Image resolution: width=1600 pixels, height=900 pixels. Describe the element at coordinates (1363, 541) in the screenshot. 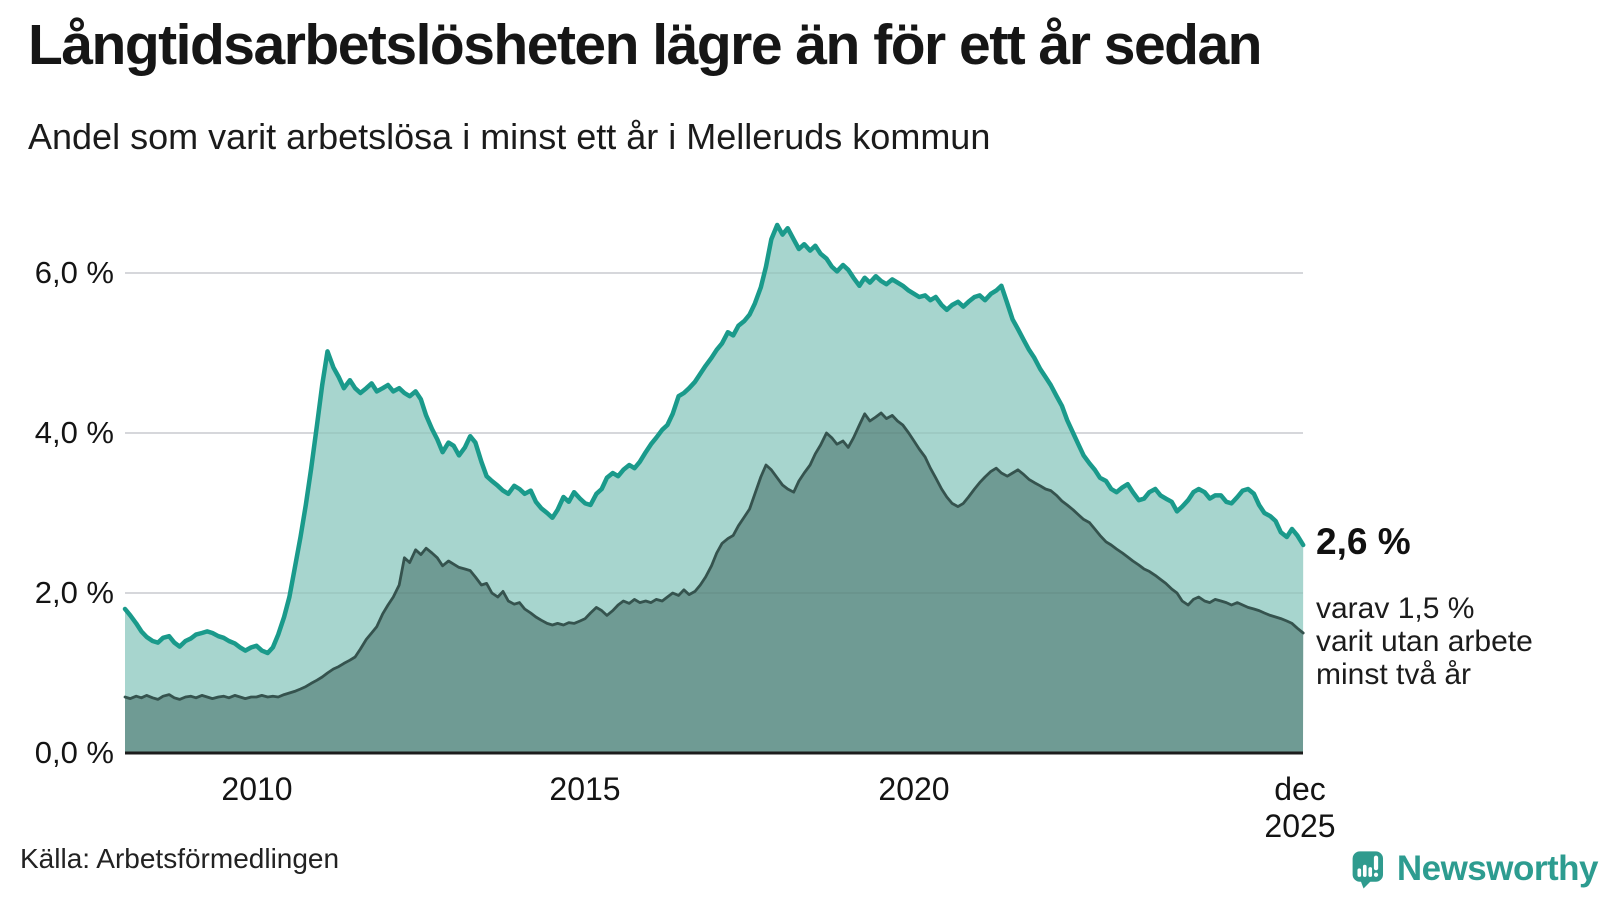

I see `end-value-label: 2,6 %` at that location.